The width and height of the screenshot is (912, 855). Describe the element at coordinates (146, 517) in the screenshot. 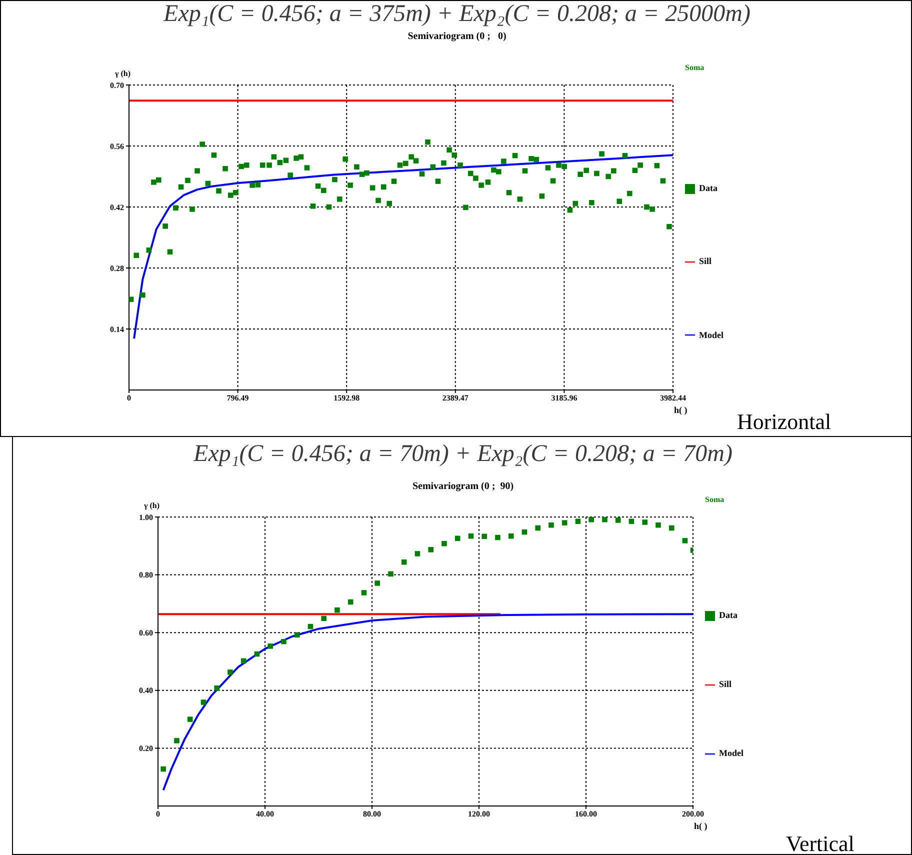

I see `y-tick-label: 1.00` at that location.